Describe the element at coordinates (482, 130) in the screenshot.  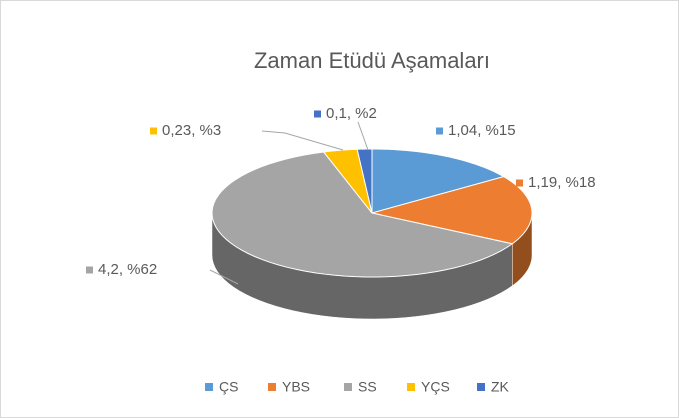
I see `data-label: 1,04, %15` at that location.